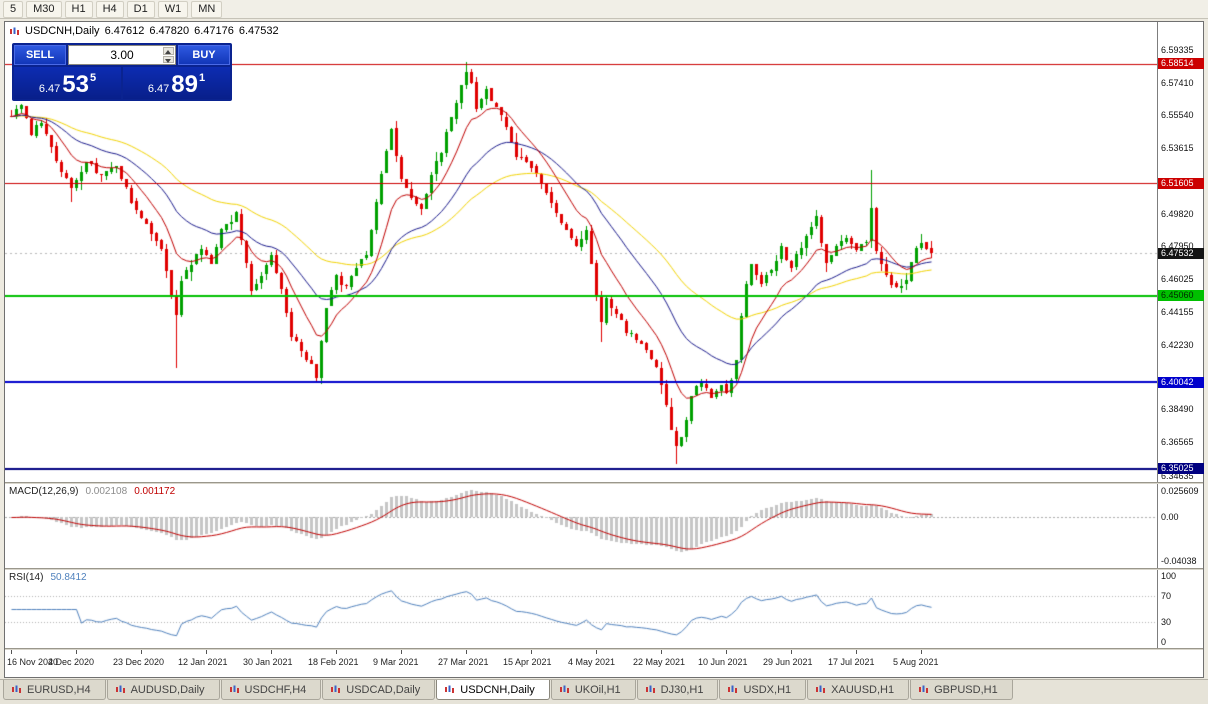  I want to click on buy-button: BUY, so click(204, 55).